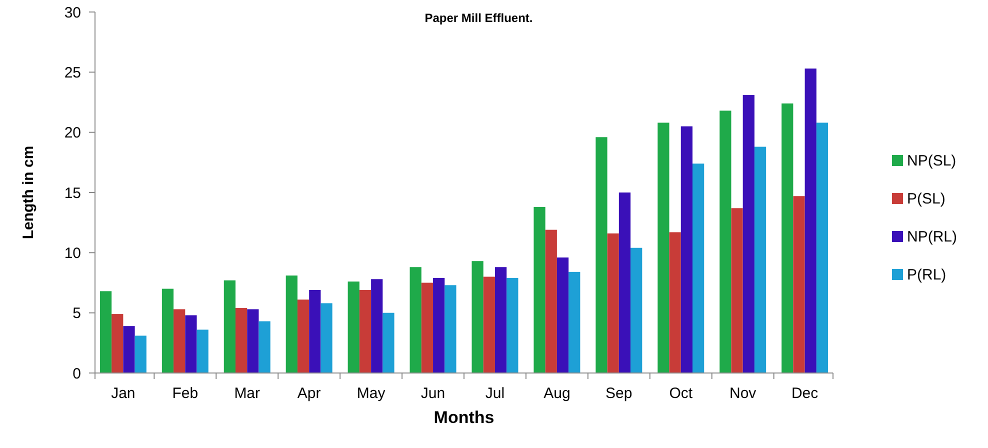 This screenshot has height=448, width=988. What do you see at coordinates (371, 393) in the screenshot?
I see `x-tick-label: May` at bounding box center [371, 393].